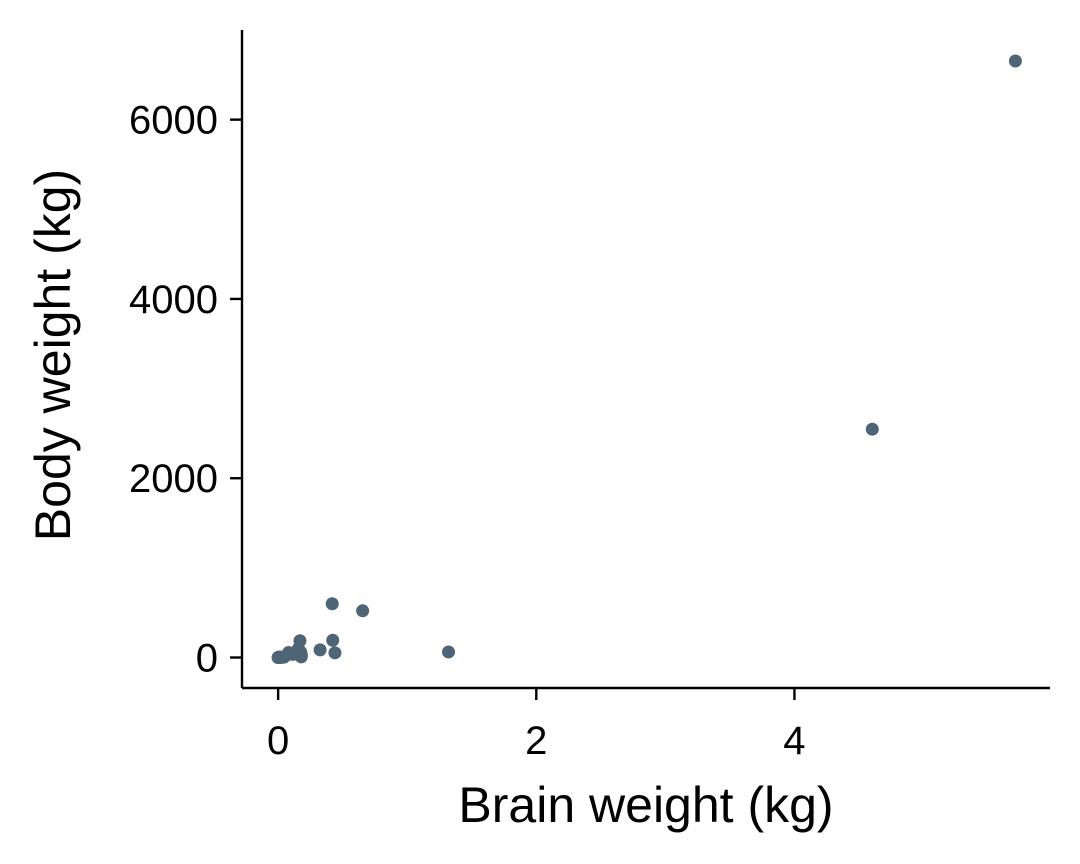  Describe the element at coordinates (794, 741) in the screenshot. I see `x-tick-label: 4` at that location.